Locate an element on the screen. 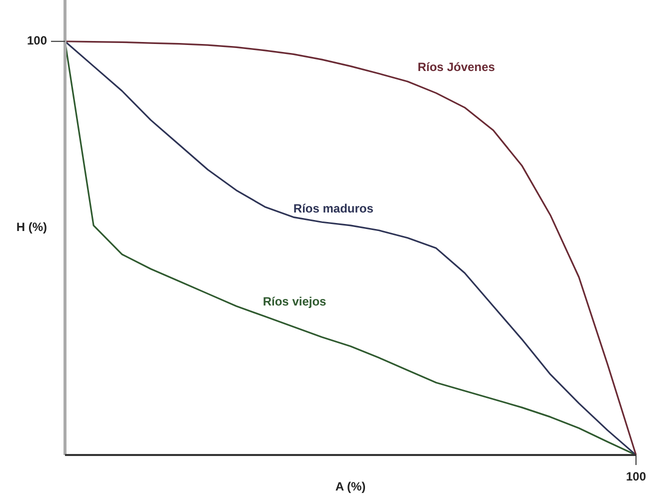 This screenshot has width=648, height=500. x-axis-title: A (%) is located at coordinates (350, 486).